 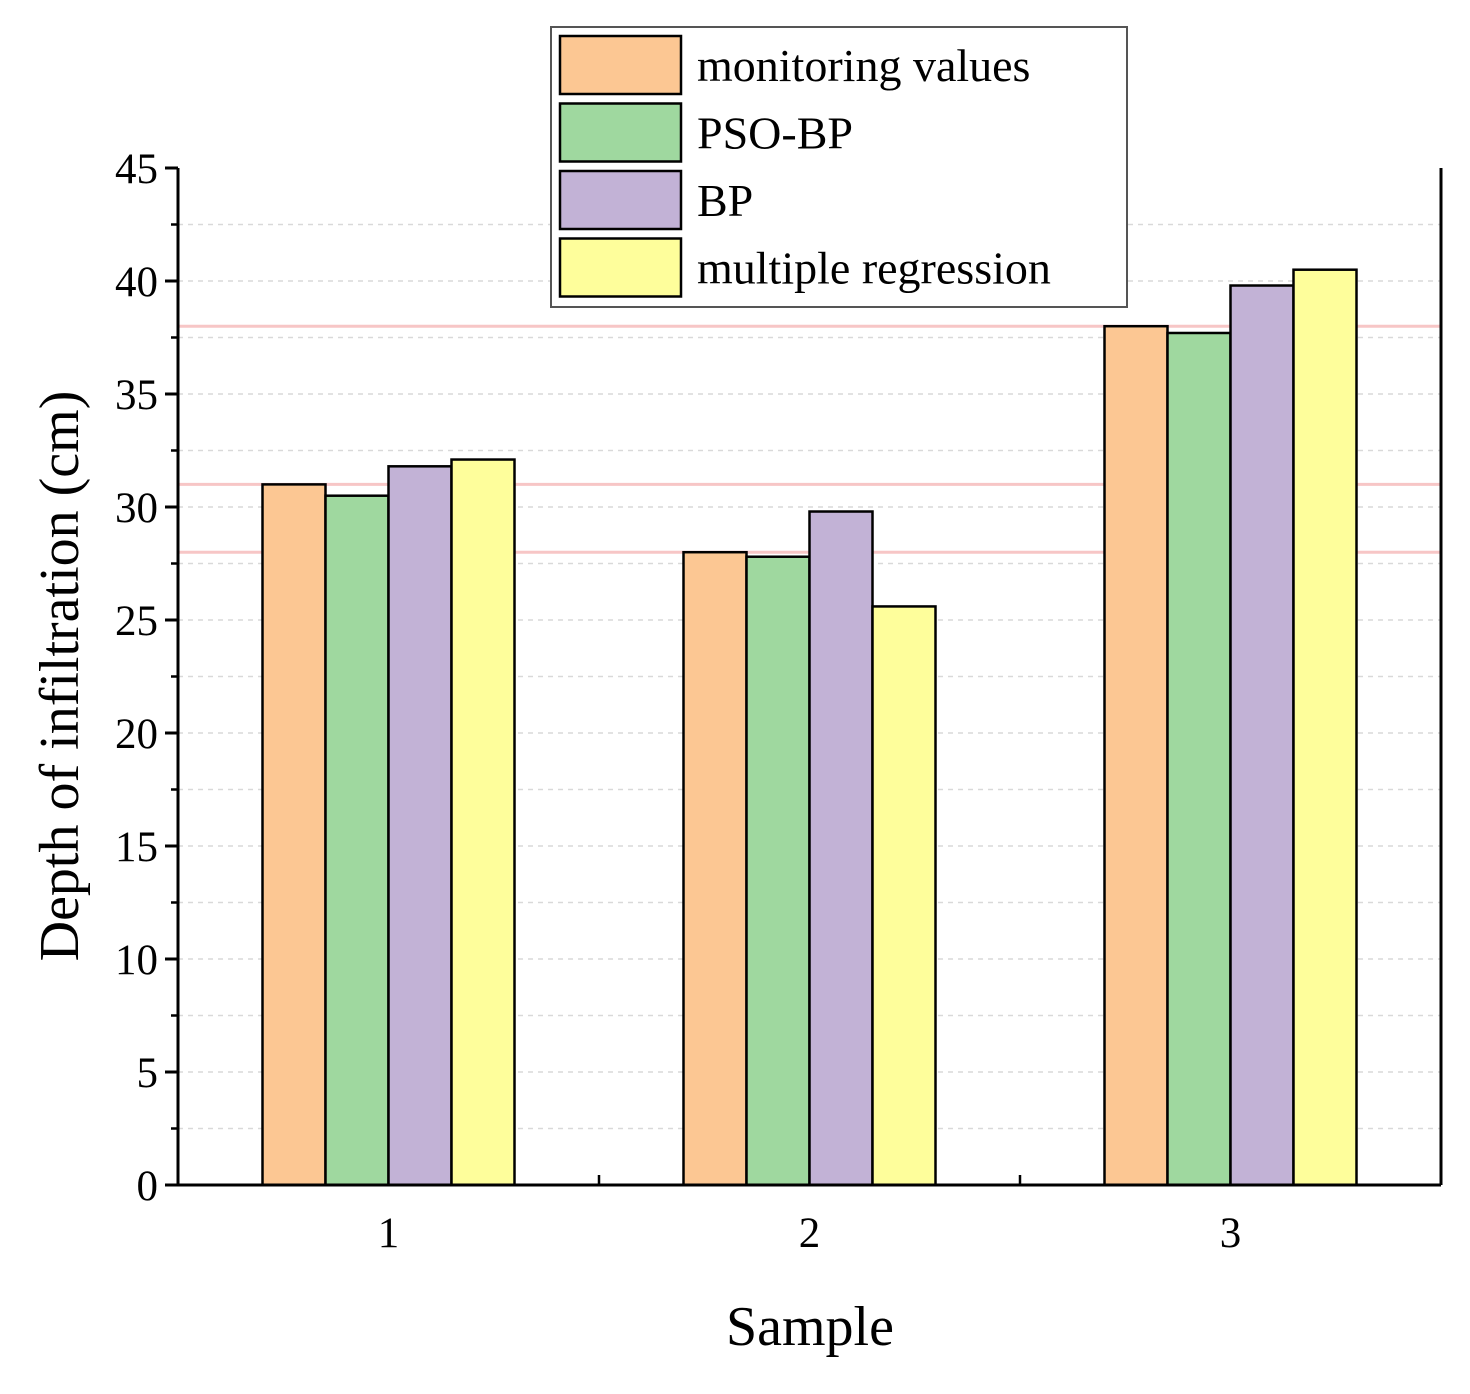 What do you see at coordinates (136, 960) in the screenshot?
I see `y-tick-label: 10` at bounding box center [136, 960].